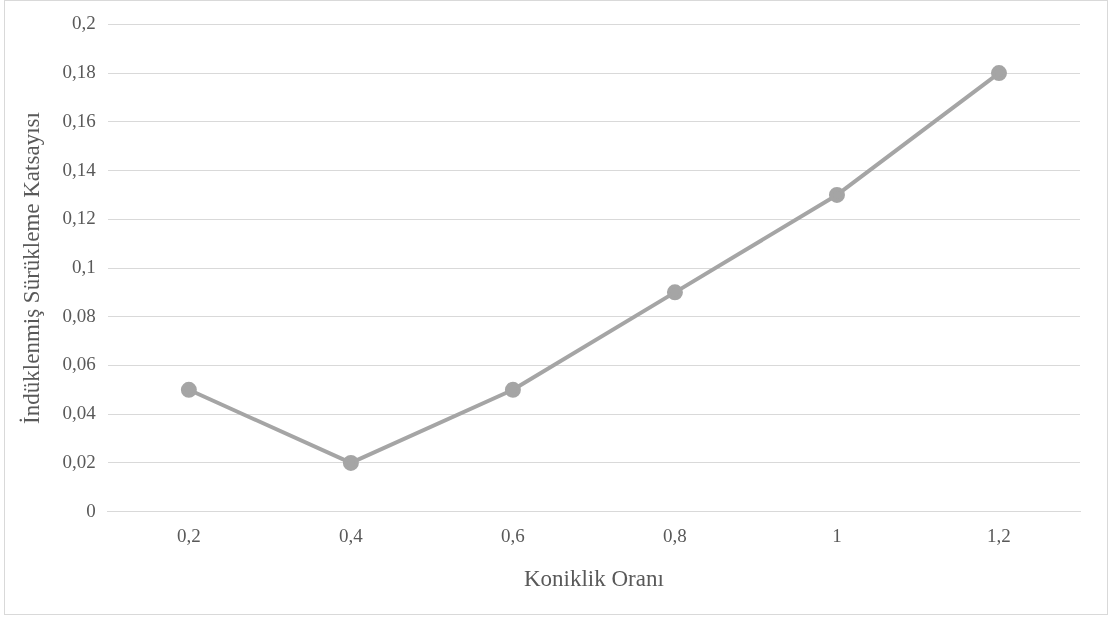 This screenshot has height=617, width=1110. I want to click on y-tick-label: 0,06, so click(79, 364).